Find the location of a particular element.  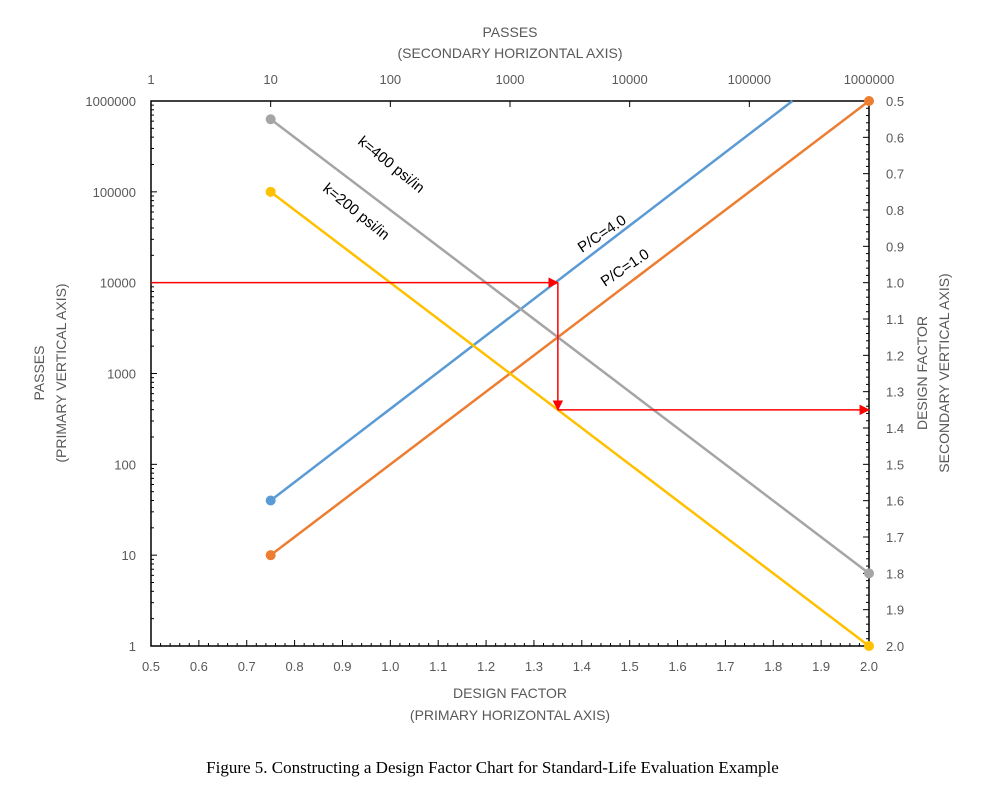

y2-tick-label: 1.8 is located at coordinates (895, 573).